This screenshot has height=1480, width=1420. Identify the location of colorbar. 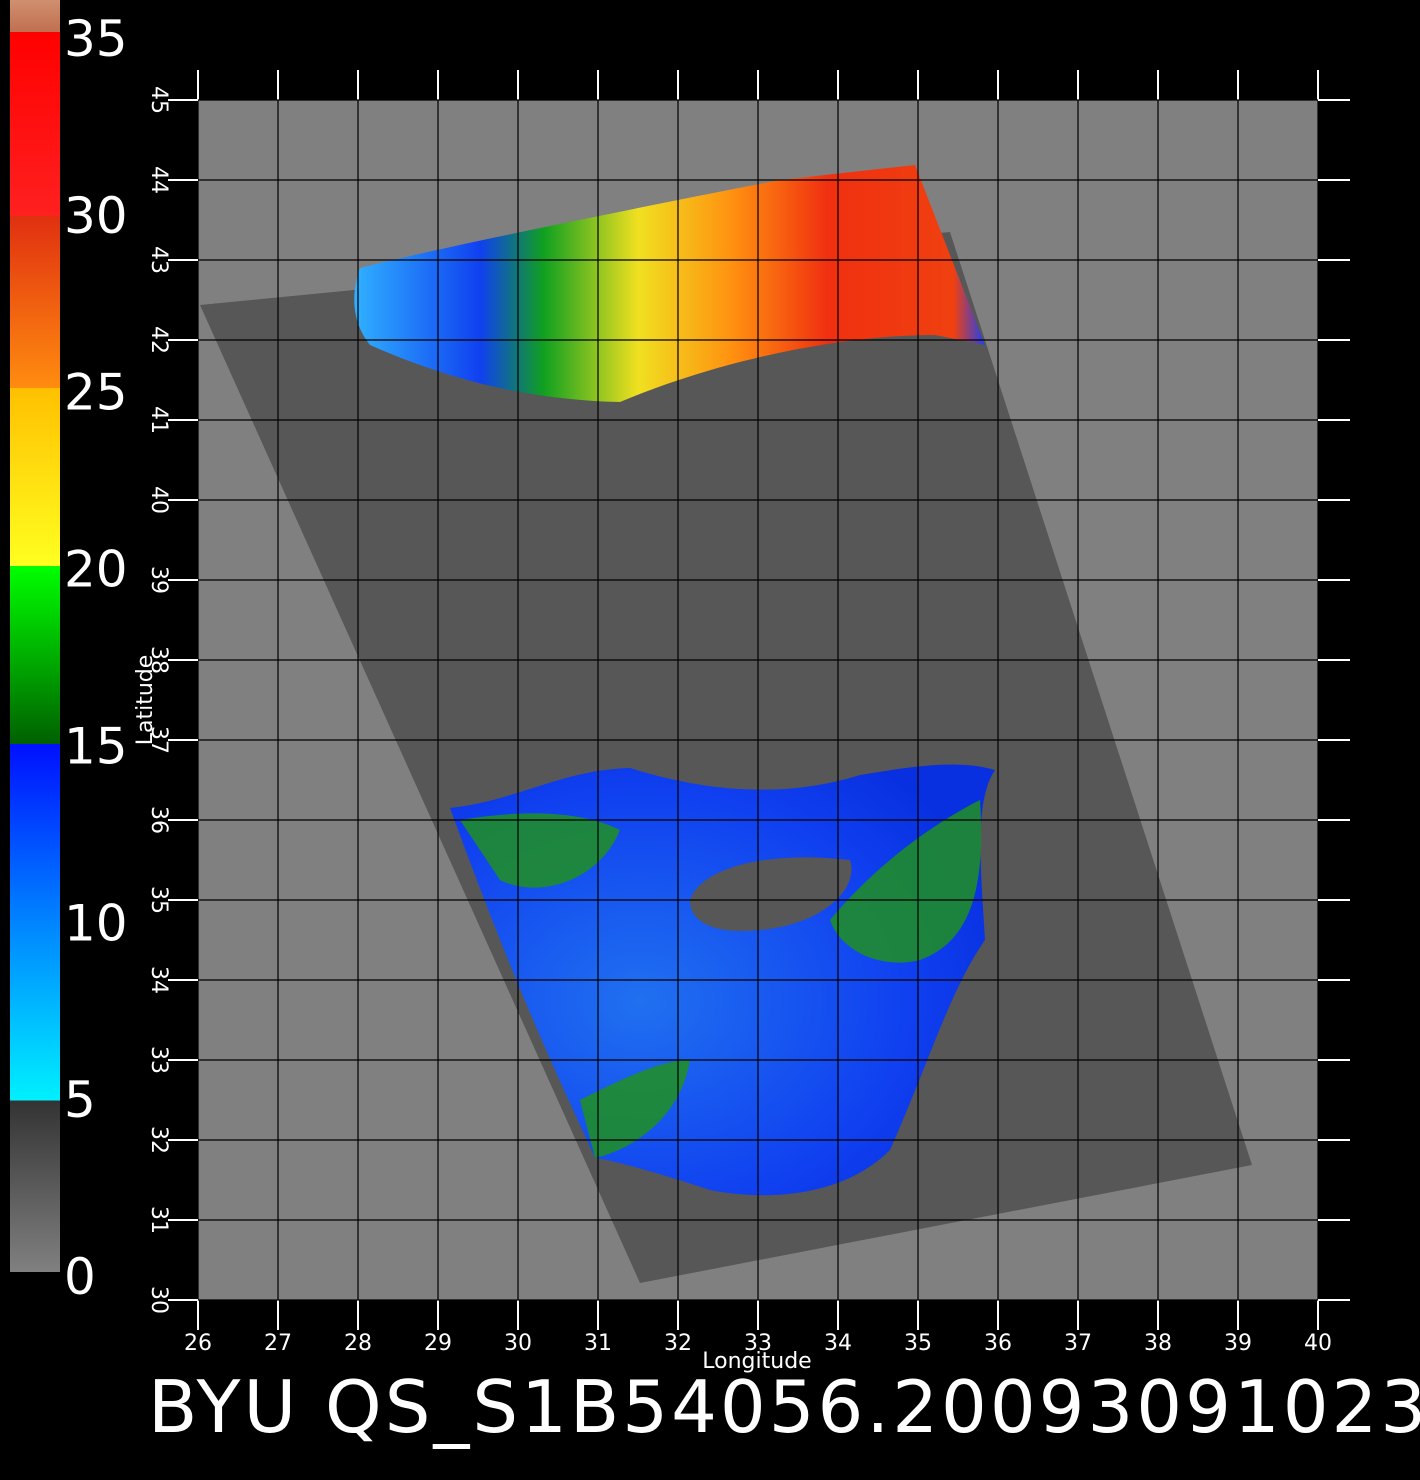
(35, 636).